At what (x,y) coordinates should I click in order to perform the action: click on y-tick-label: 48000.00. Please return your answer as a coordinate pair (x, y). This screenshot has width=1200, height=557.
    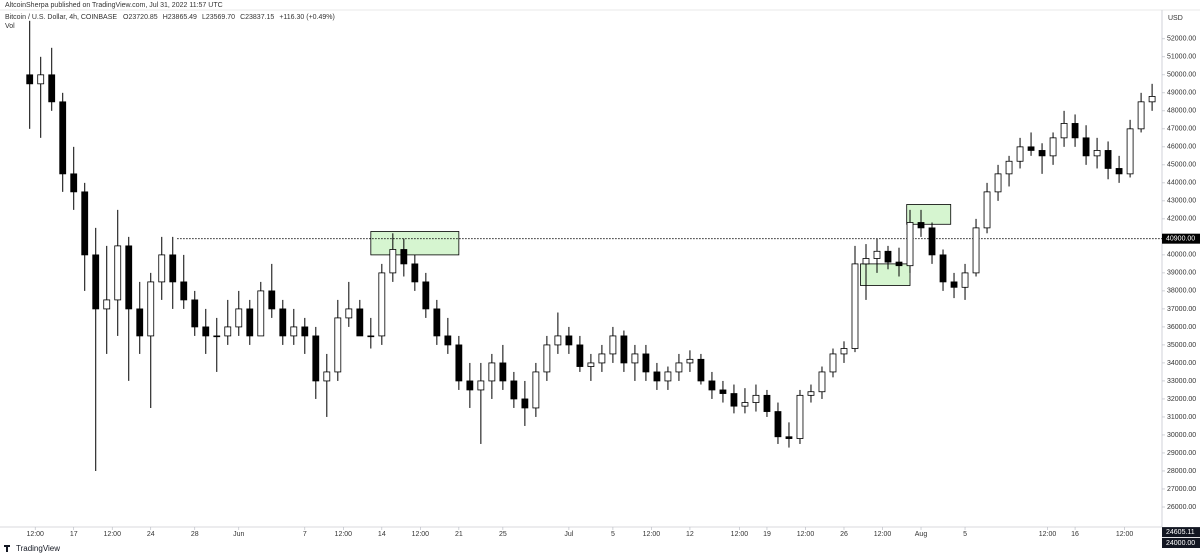
    Looking at the image, I should click on (1181, 111).